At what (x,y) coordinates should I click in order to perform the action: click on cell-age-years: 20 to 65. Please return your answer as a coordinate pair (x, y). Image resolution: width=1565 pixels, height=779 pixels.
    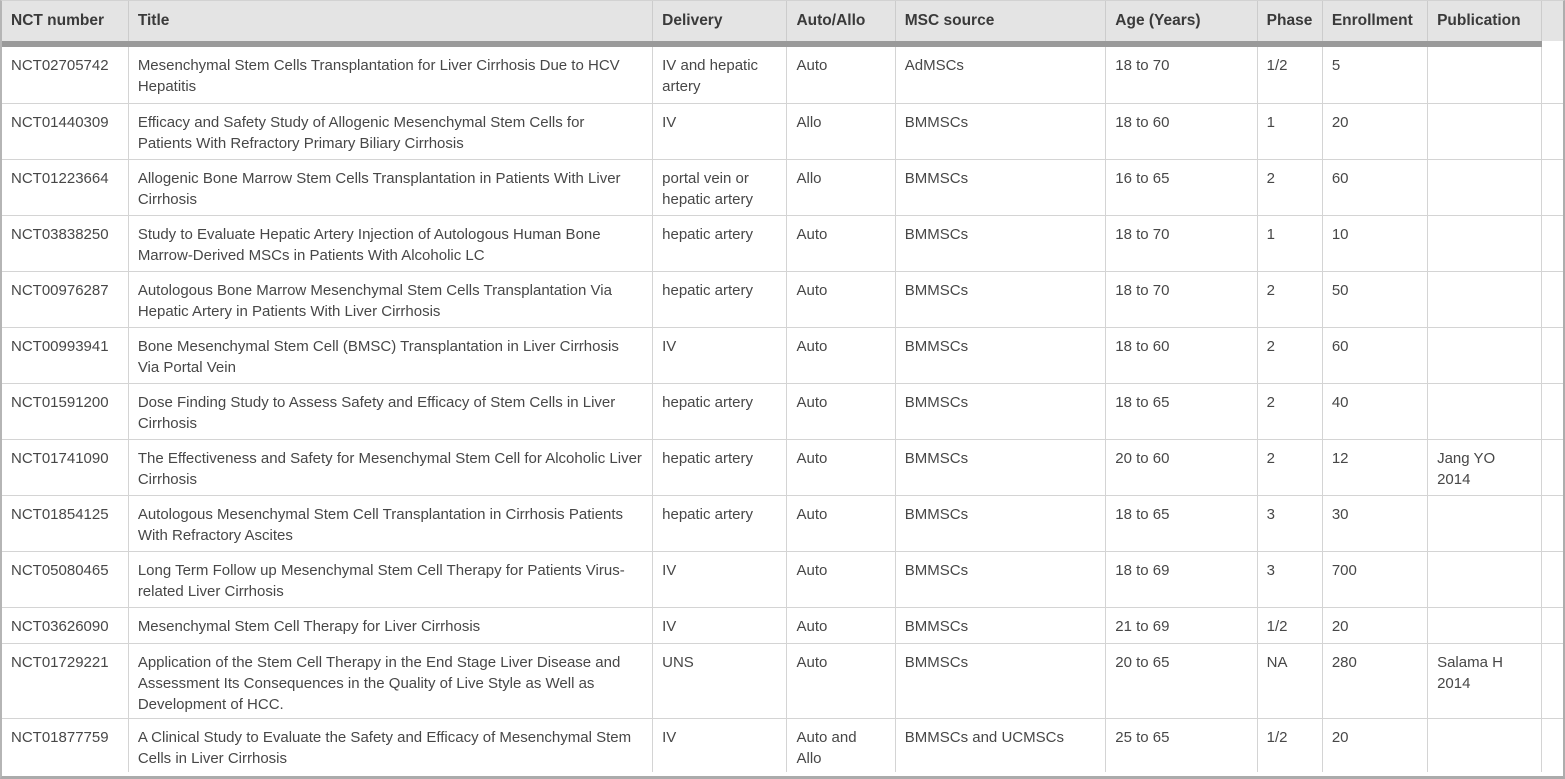
    Looking at the image, I should click on (1181, 681).